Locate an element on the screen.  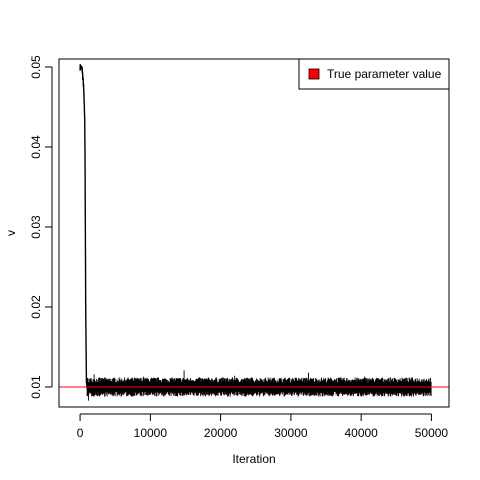
legend-box is located at coordinates (374, 74).